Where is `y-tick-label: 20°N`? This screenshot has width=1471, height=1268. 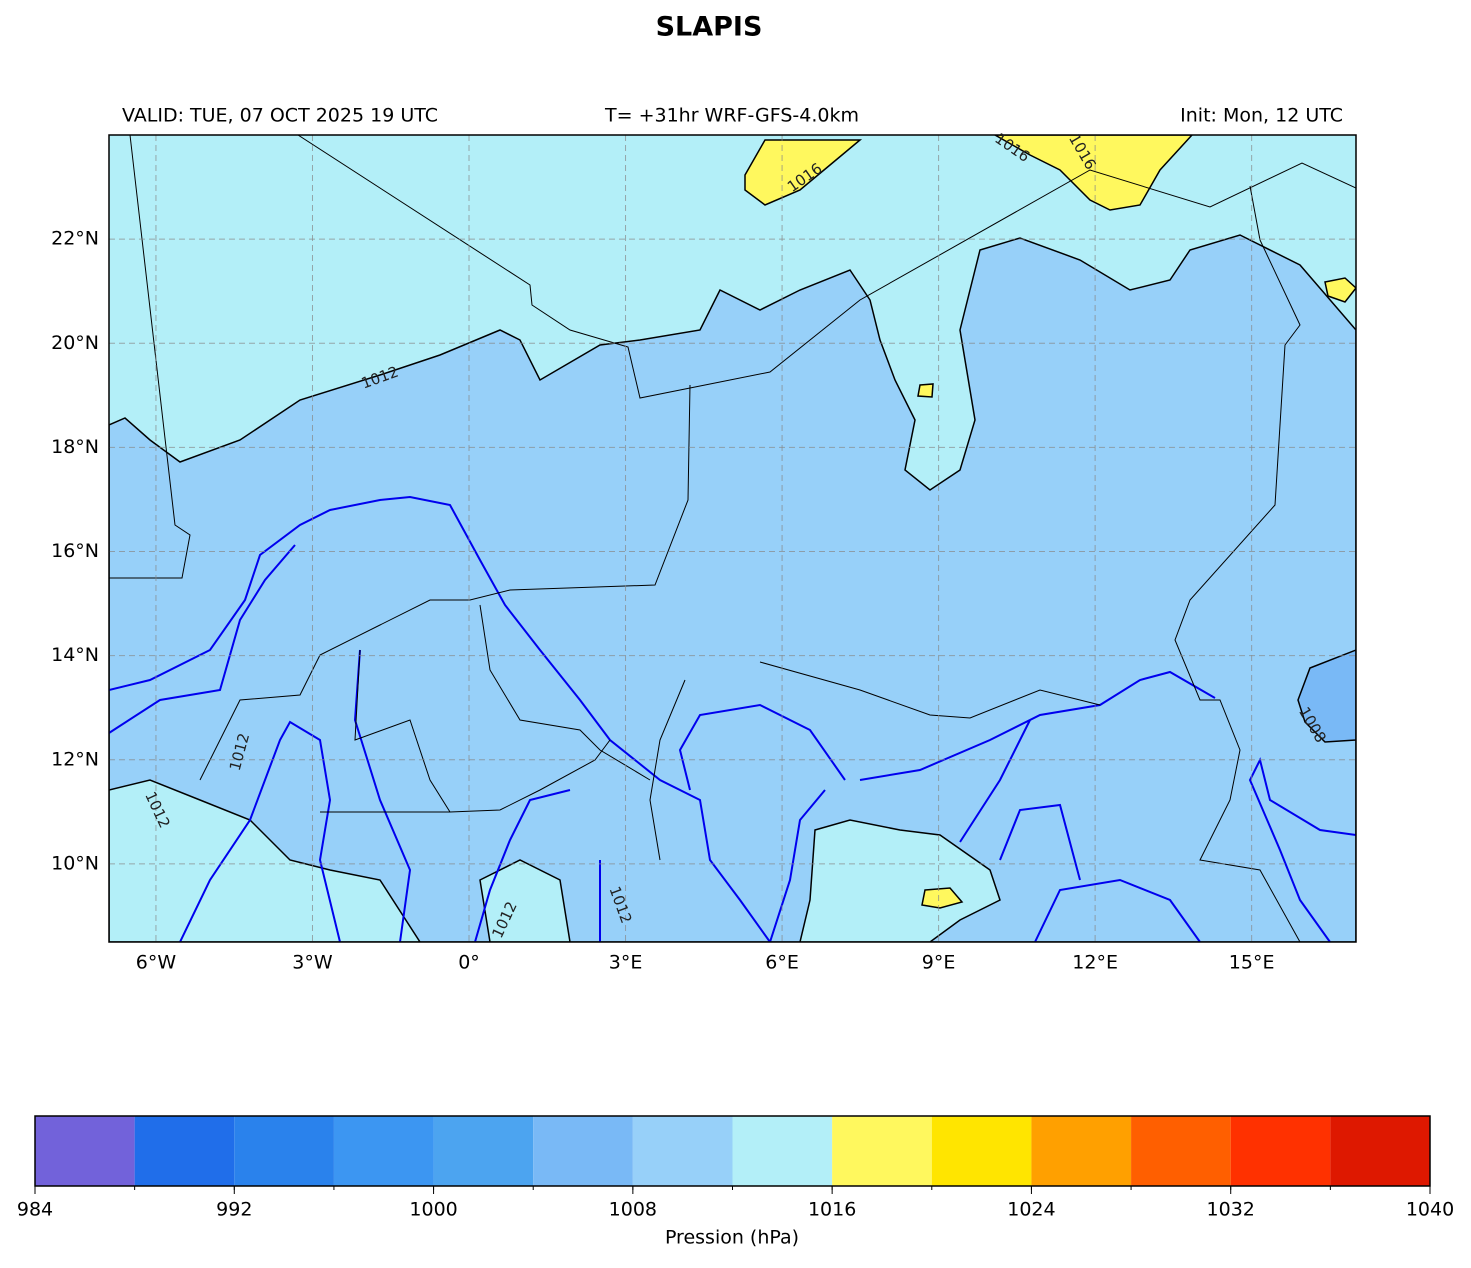
y-tick-label: 20°N is located at coordinates (75, 343).